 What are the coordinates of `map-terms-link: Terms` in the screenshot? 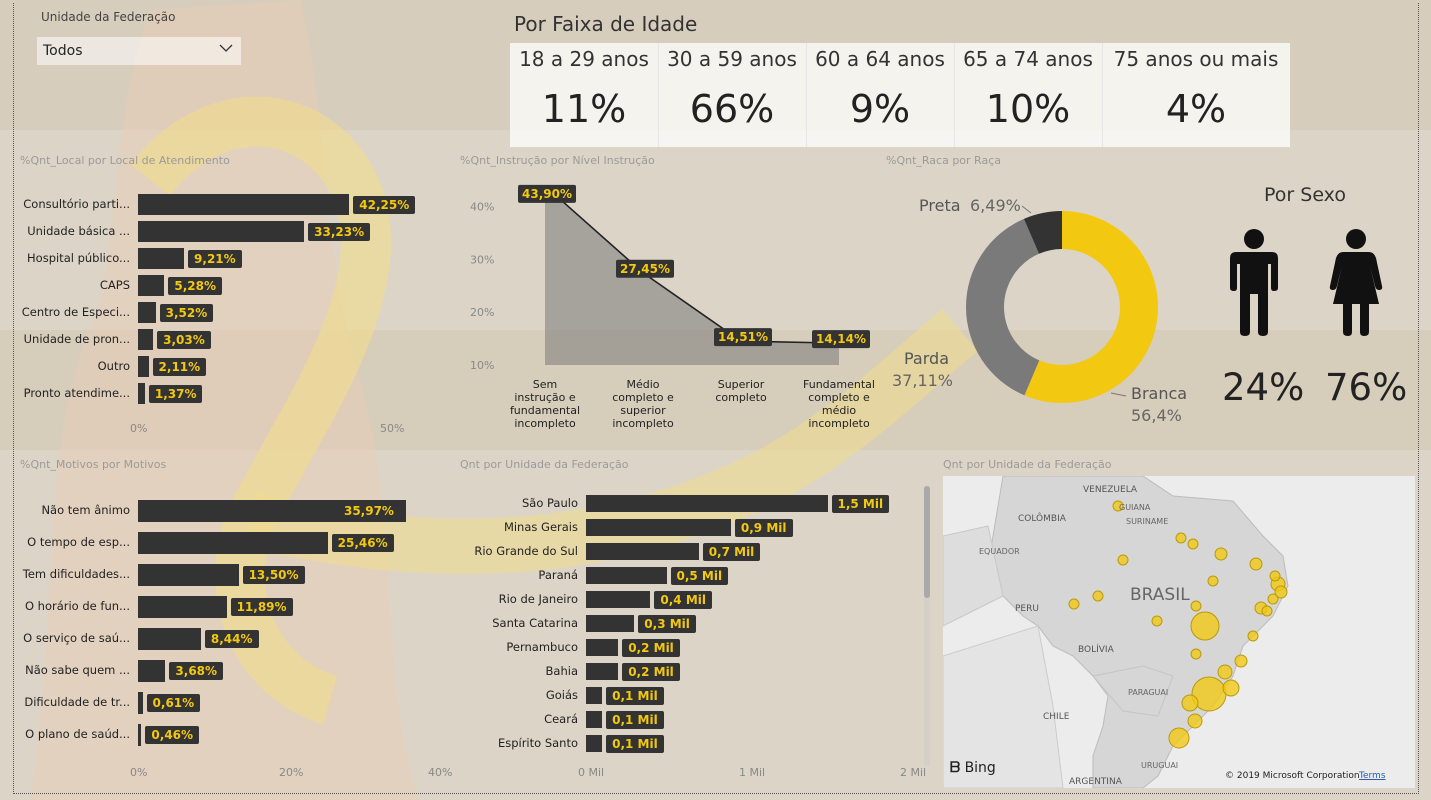 It's located at (1372, 776).